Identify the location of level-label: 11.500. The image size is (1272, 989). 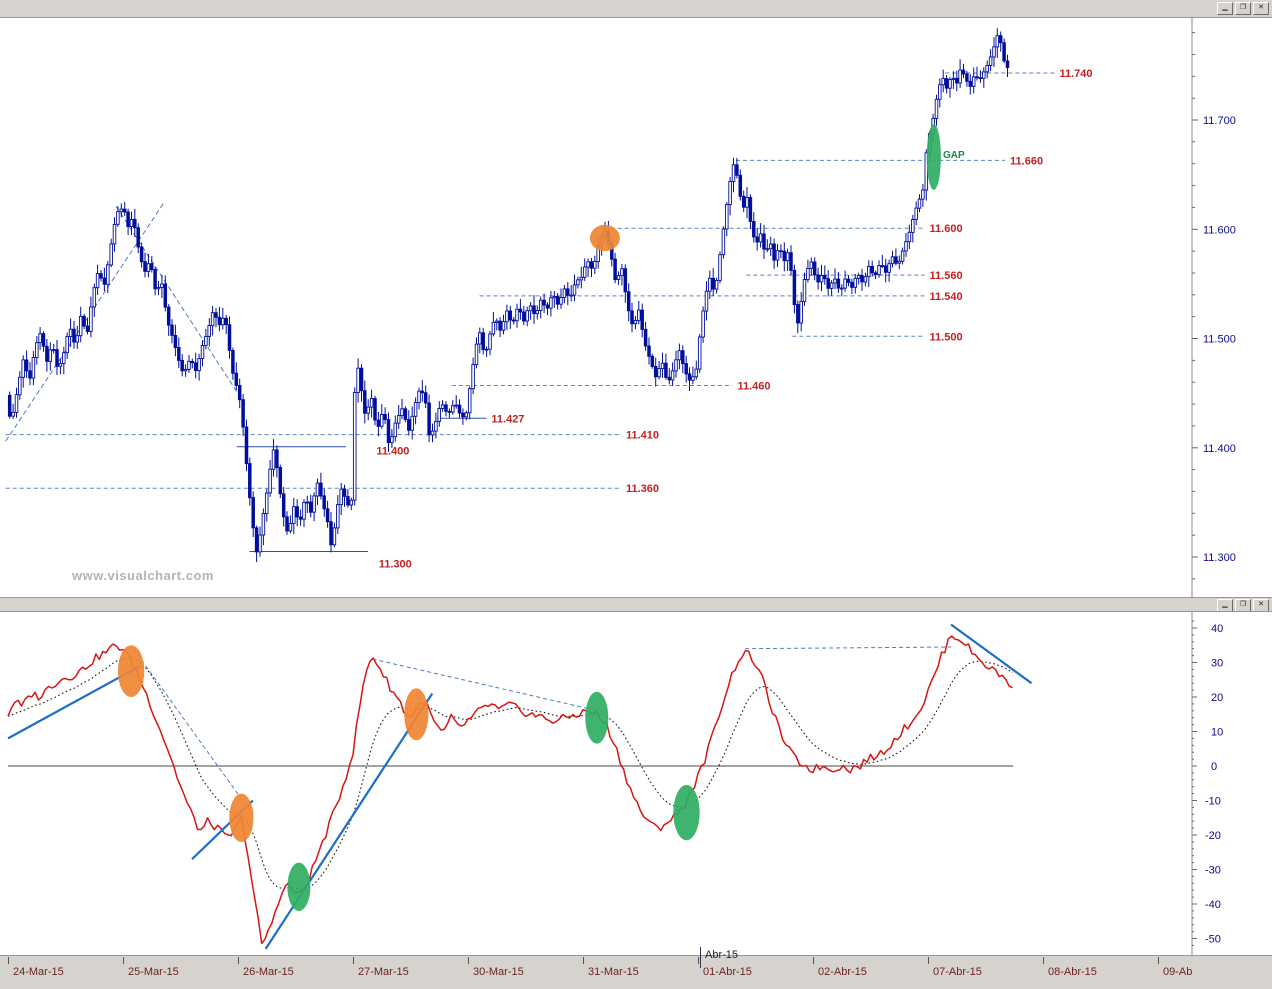
(946, 337).